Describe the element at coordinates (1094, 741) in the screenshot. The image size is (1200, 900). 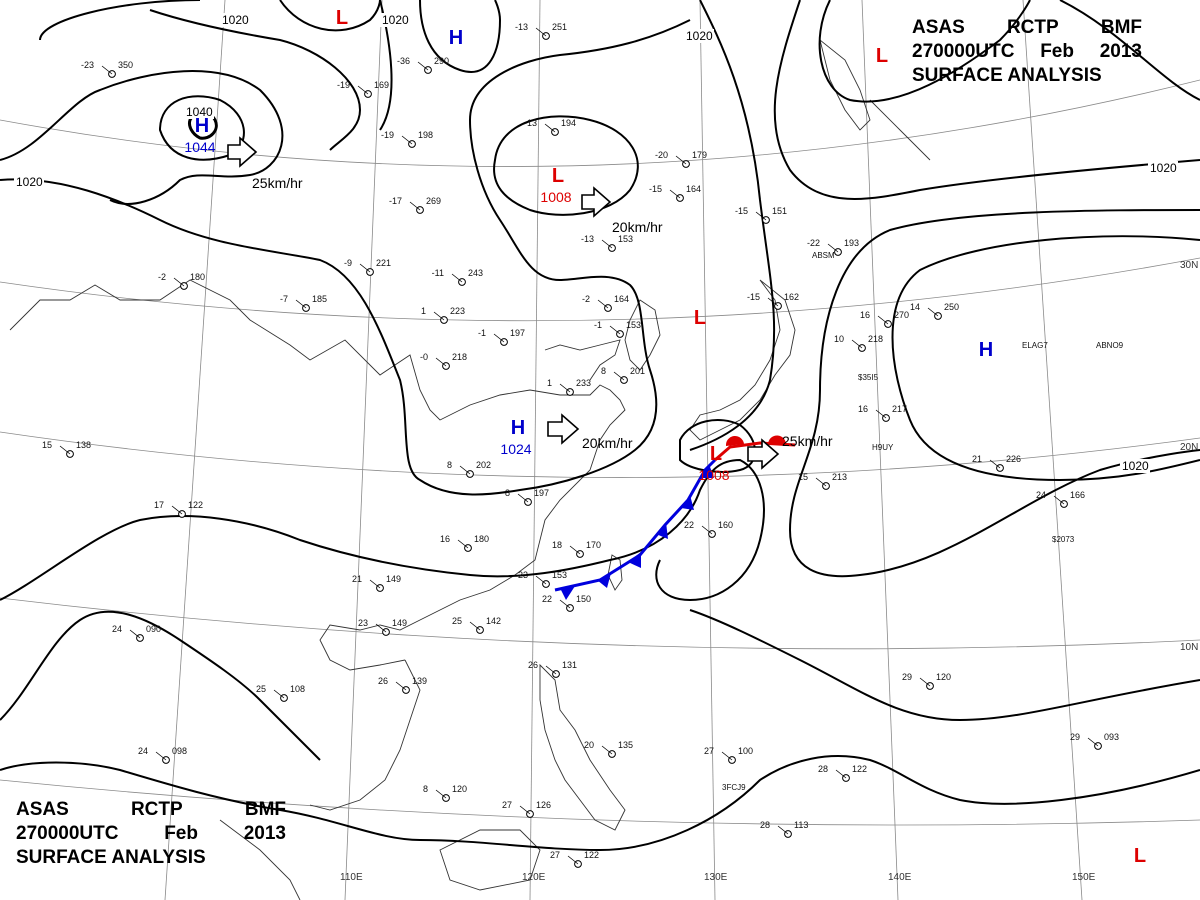
I see `station-plot: 29 093` at that location.